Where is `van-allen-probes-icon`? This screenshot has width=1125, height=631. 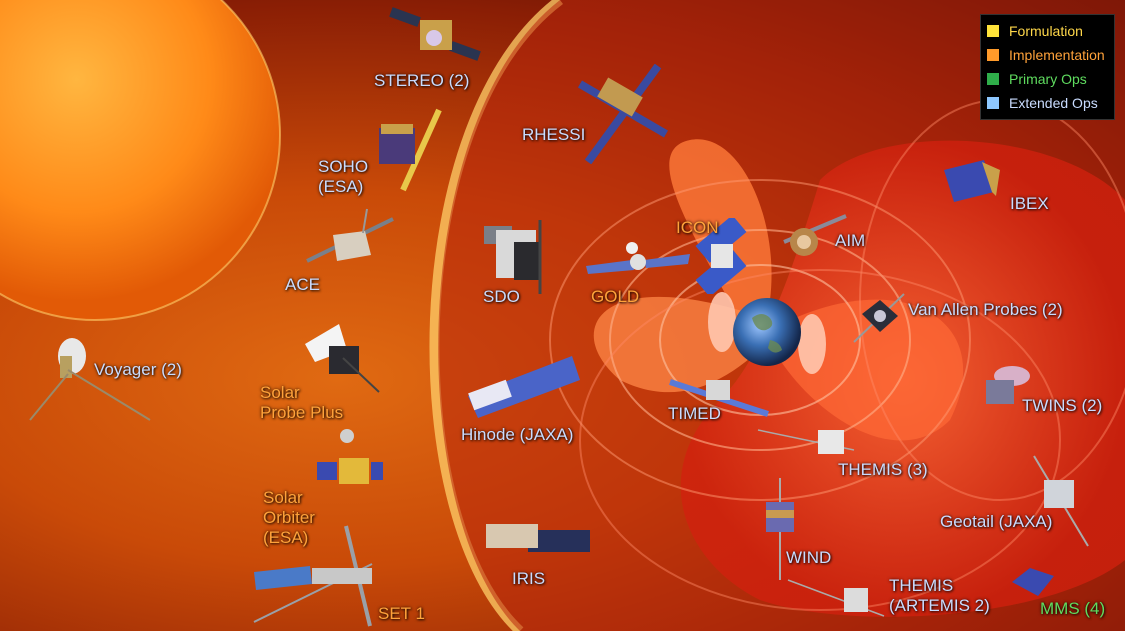 van-allen-probes-icon is located at coordinates (879, 318).